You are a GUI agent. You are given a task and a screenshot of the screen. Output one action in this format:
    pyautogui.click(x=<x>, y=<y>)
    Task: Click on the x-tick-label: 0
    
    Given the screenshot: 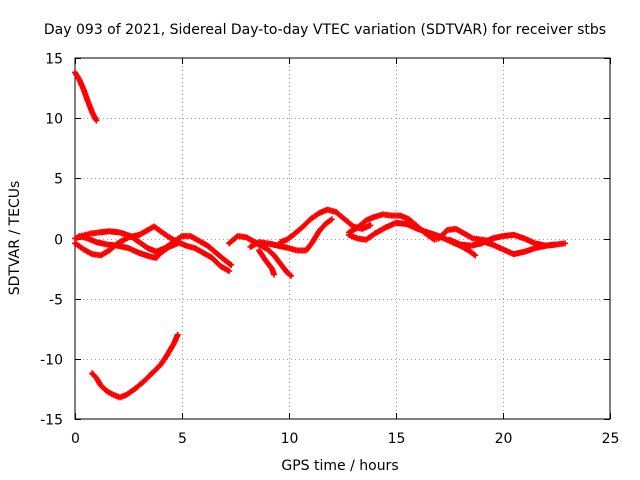 What is the action you would take?
    pyautogui.click(x=75, y=439)
    